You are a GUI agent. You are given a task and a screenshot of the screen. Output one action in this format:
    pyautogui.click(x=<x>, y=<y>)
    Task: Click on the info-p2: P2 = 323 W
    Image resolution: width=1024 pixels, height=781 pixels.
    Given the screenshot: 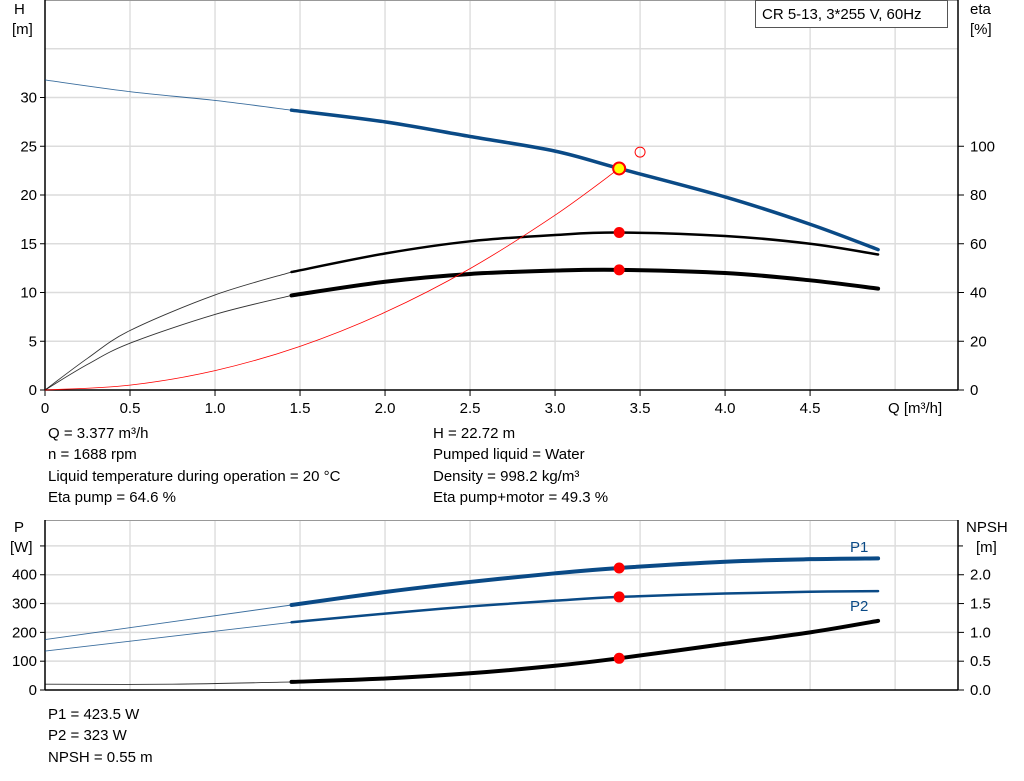 What is the action you would take?
    pyautogui.click(x=87, y=736)
    